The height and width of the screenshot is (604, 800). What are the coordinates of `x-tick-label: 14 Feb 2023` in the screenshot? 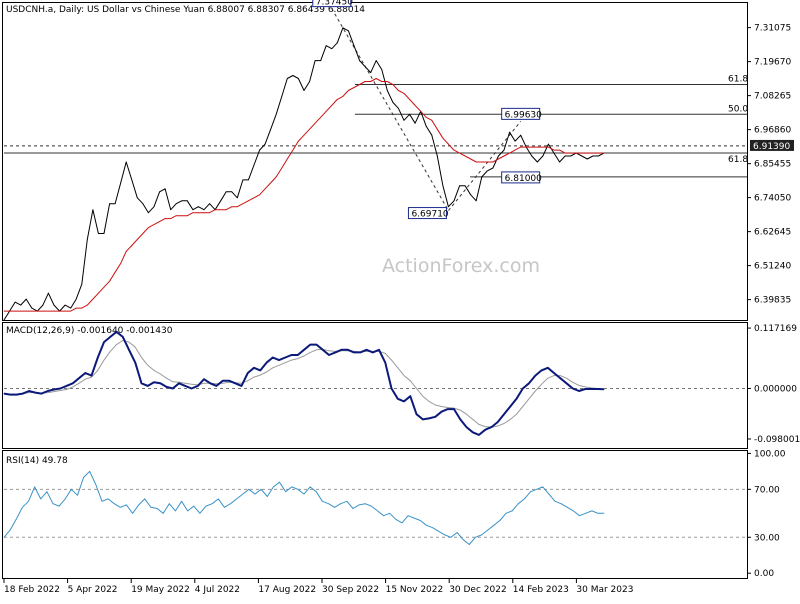 It's located at (541, 590).